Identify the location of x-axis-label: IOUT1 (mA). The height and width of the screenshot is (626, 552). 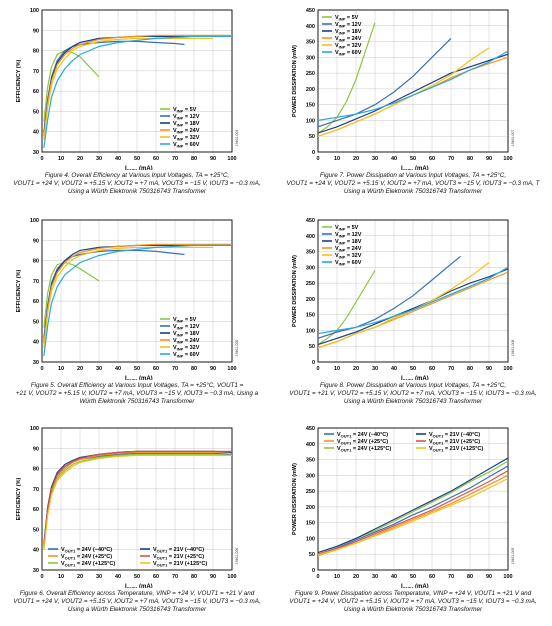
(415, 378).